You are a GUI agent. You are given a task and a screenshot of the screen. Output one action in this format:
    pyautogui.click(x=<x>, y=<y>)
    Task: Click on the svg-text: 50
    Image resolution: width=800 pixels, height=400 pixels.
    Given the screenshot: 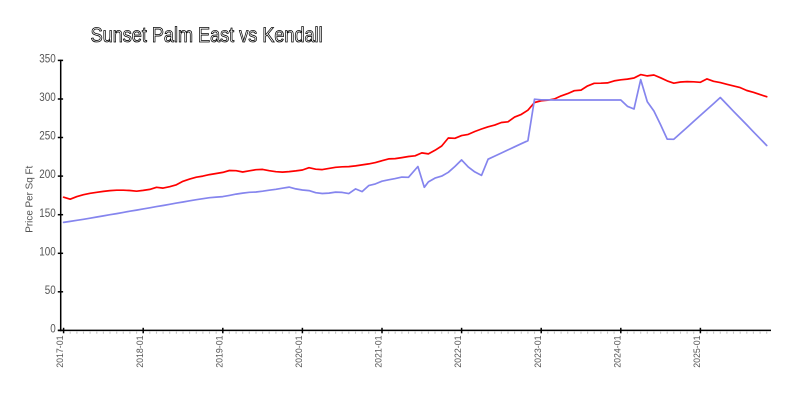 What is the action you would take?
    pyautogui.click(x=50, y=291)
    